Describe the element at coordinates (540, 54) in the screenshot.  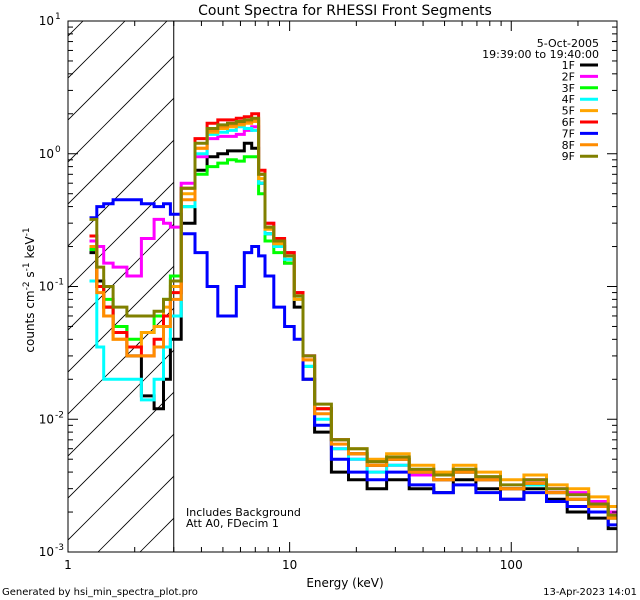
I see `time-range-annotation: 19:39:00 to 19:40:00` at that location.